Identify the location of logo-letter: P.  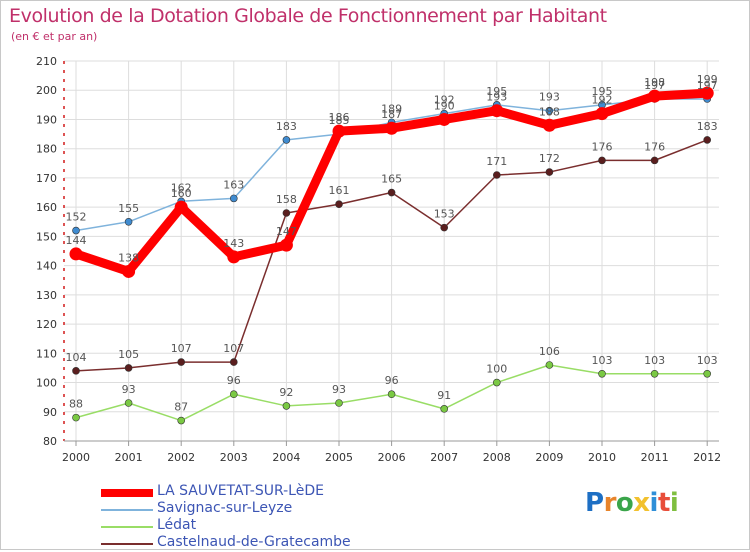
(594, 503).